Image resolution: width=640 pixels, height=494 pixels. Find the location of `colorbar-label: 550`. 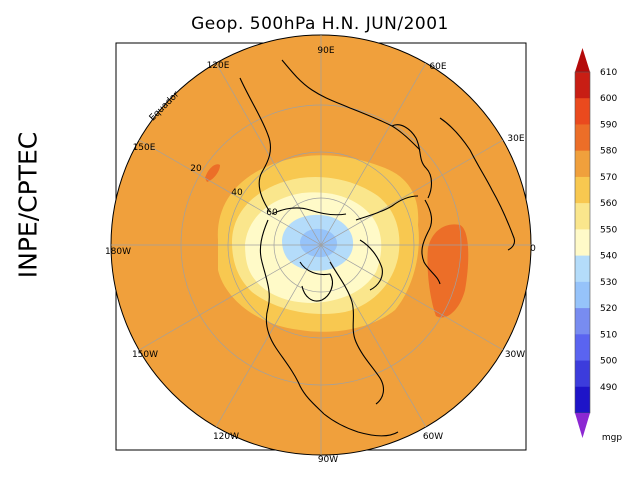

colorbar-label: 550 is located at coordinates (608, 230).